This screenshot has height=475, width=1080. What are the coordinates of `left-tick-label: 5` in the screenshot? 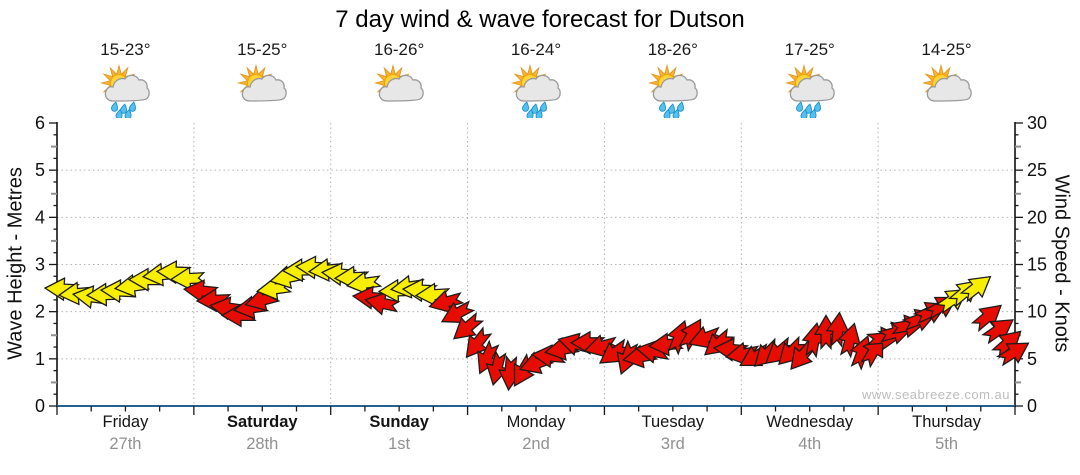 It's located at (40, 170).